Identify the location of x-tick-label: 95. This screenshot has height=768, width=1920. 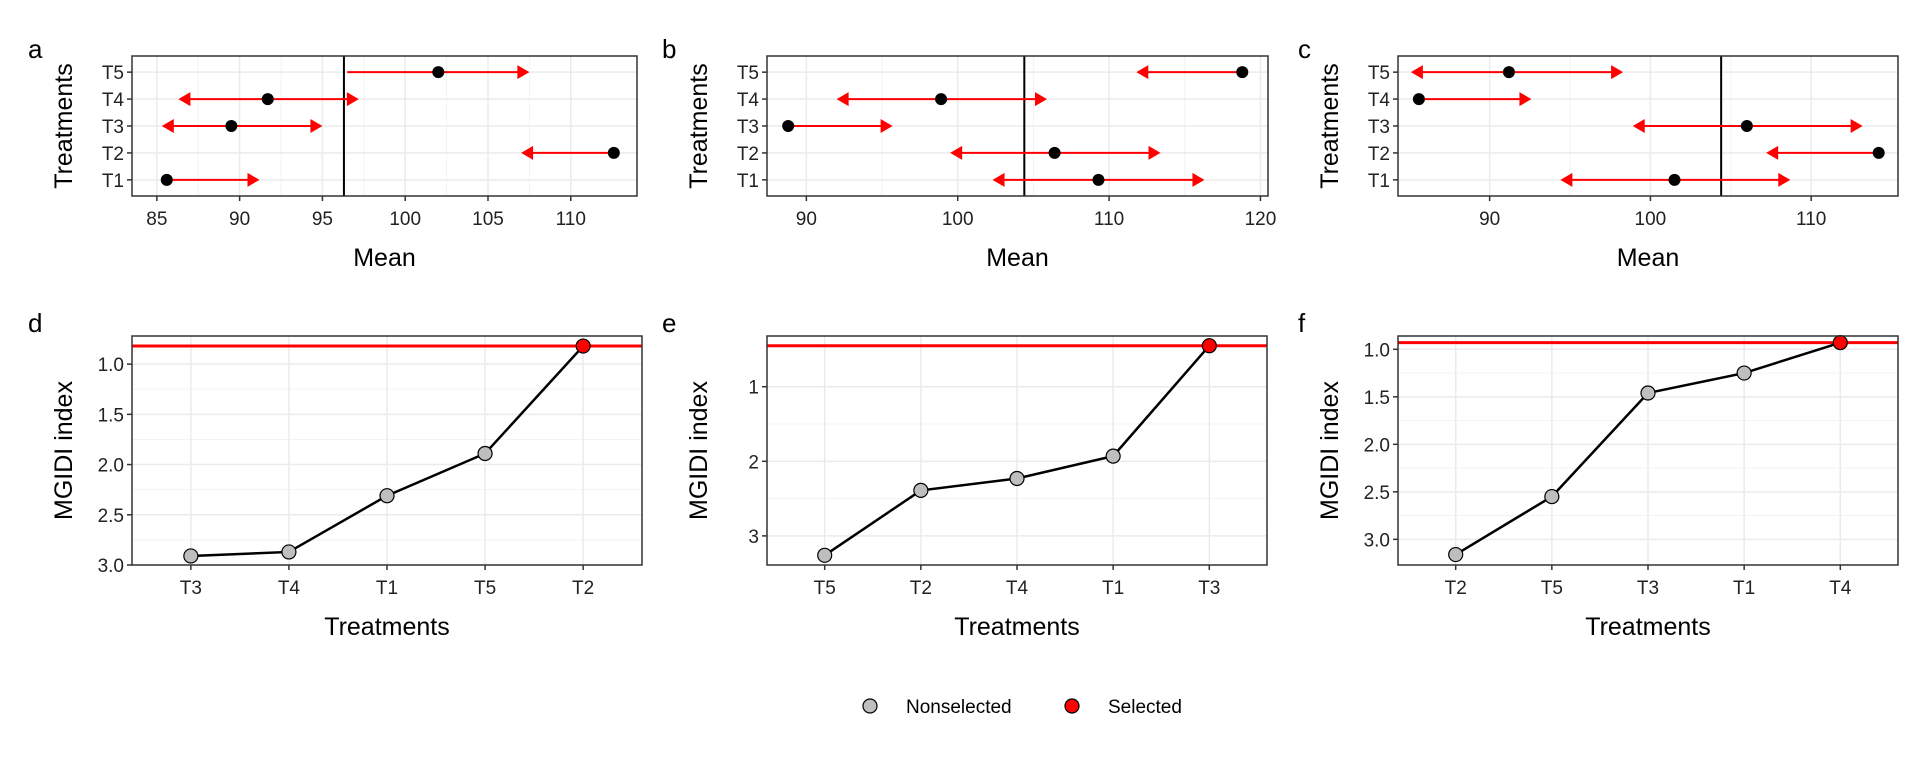
(322, 219).